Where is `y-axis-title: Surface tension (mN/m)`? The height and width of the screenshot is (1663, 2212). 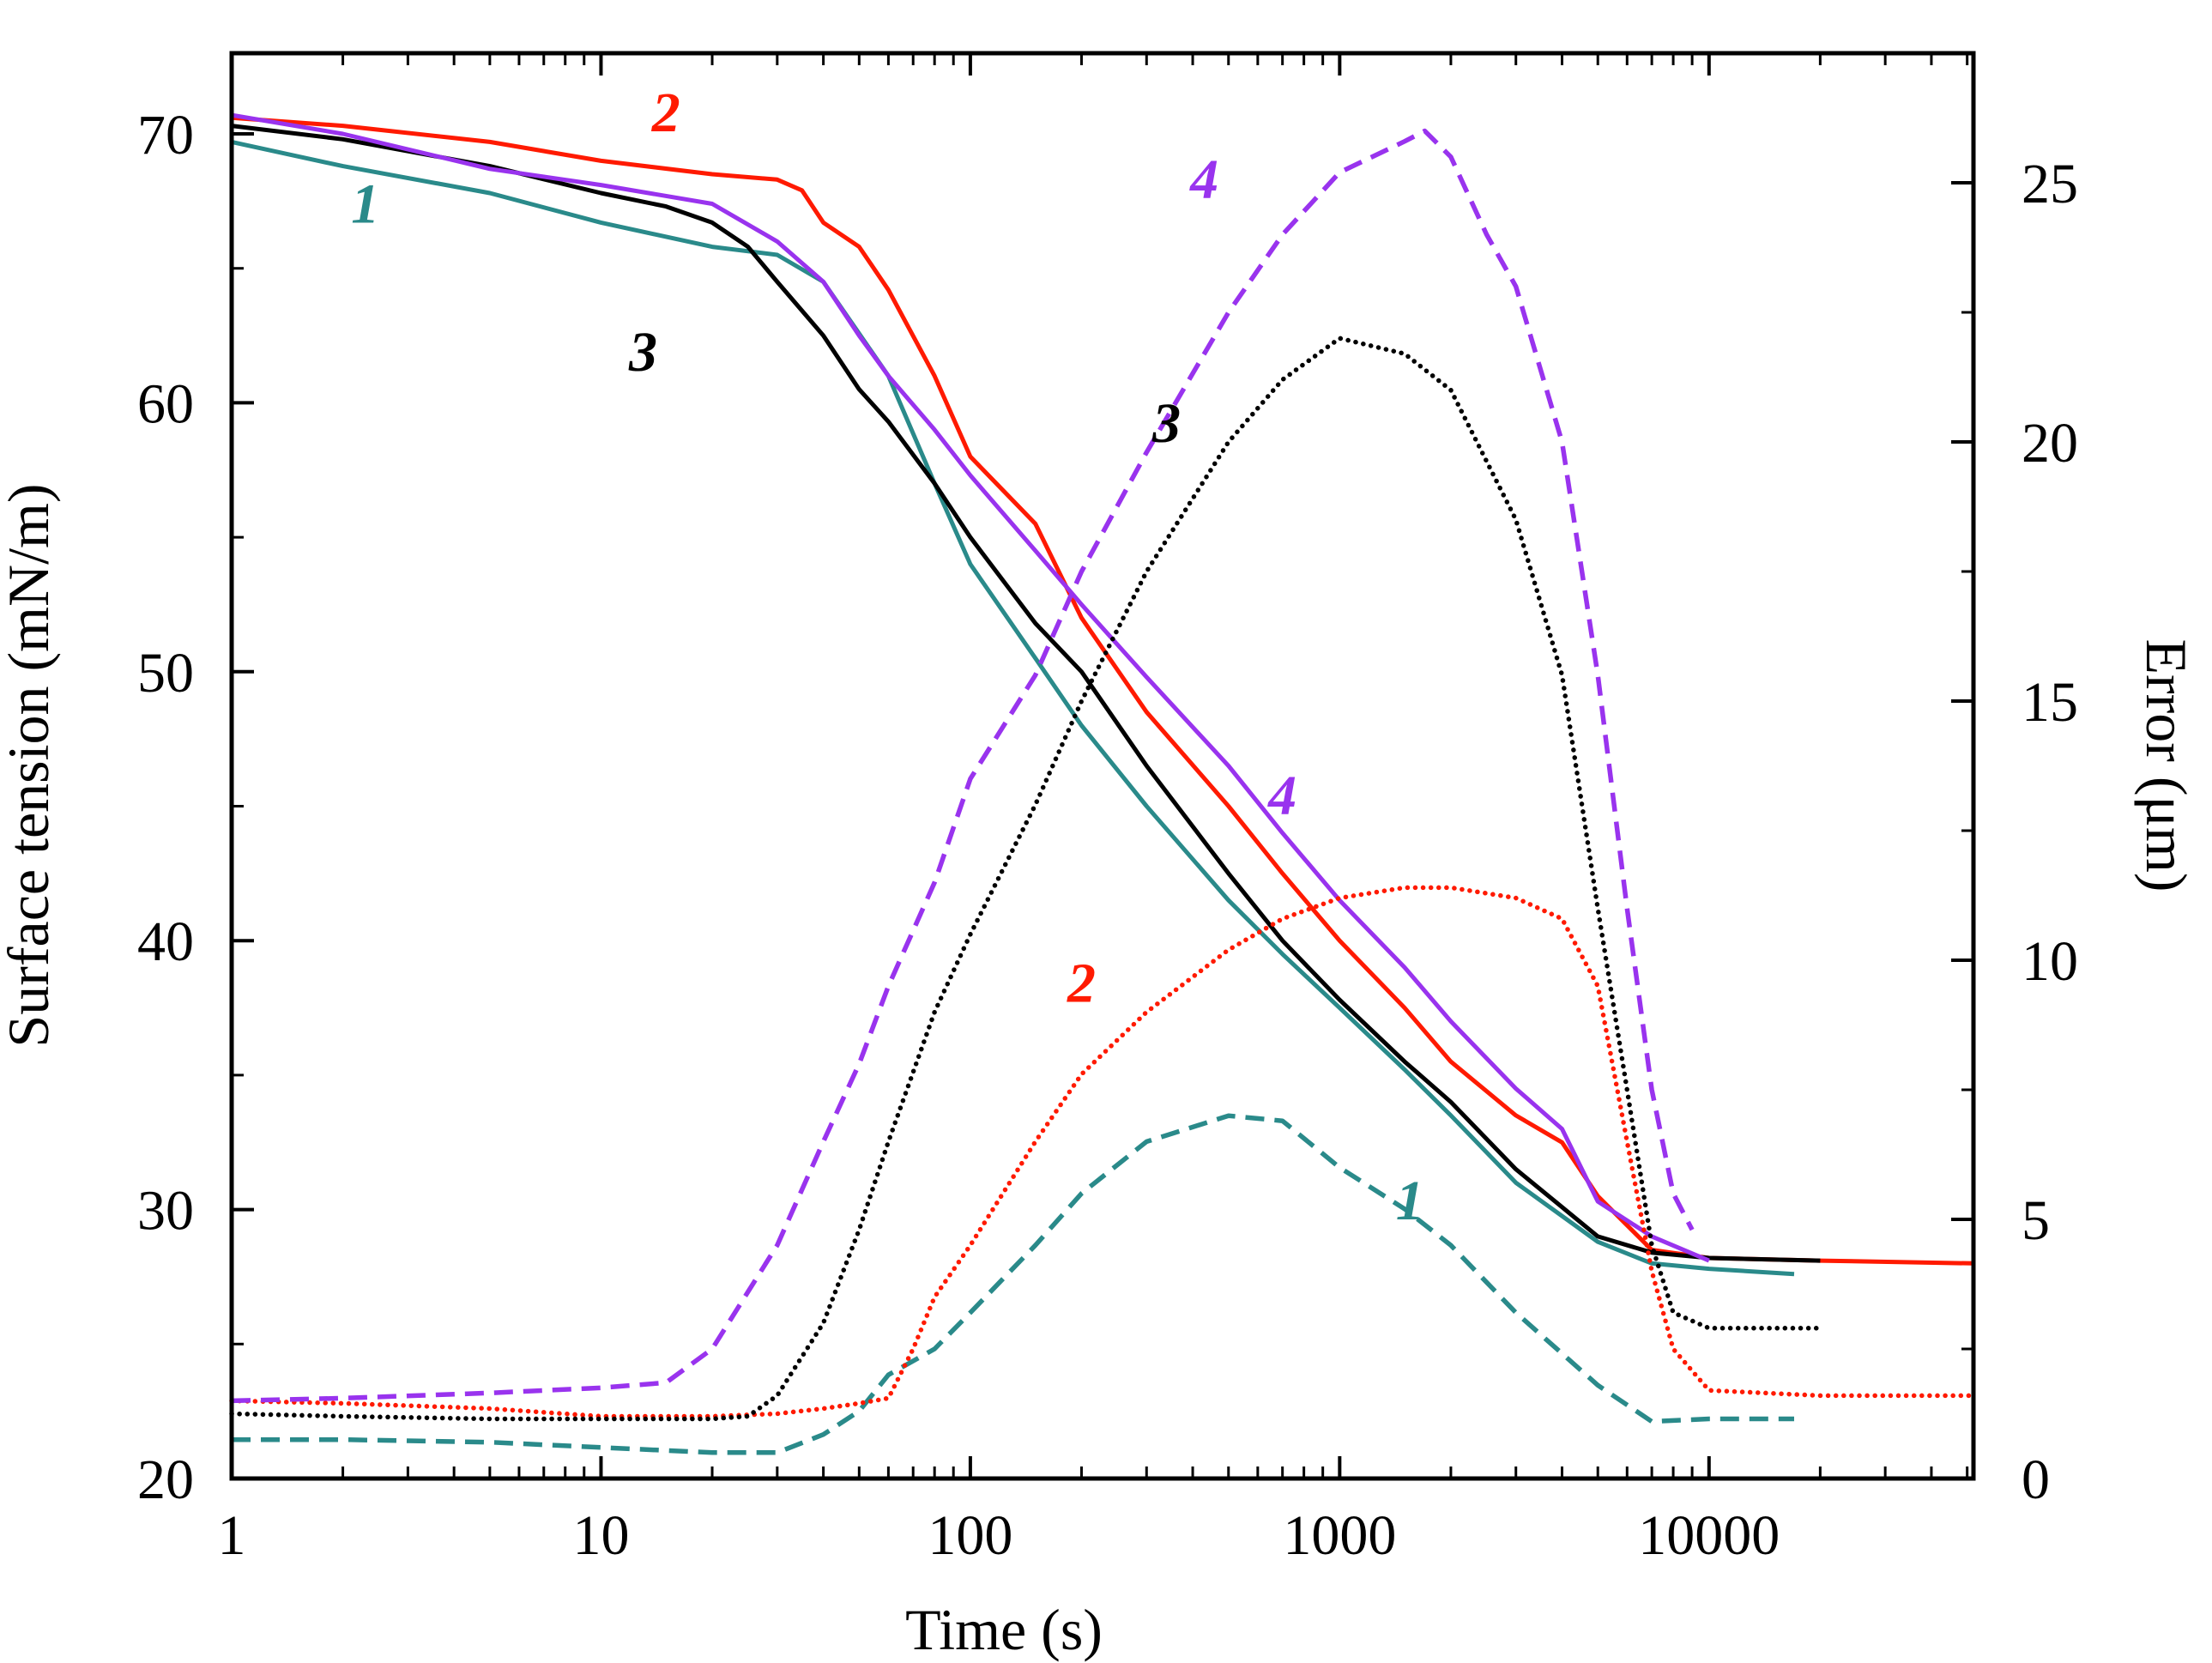 y-axis-title: Surface tension (mN/m) is located at coordinates (30, 765).